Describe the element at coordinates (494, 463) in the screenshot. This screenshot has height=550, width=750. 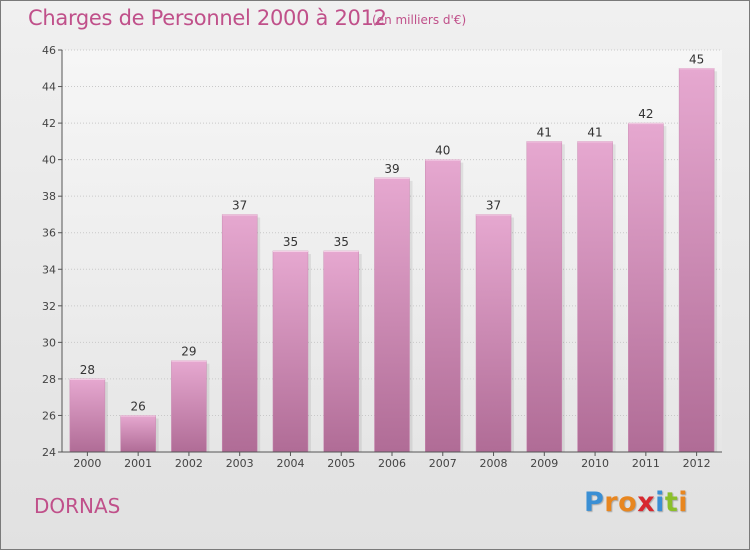
I see `x-tick-label: 2008` at that location.